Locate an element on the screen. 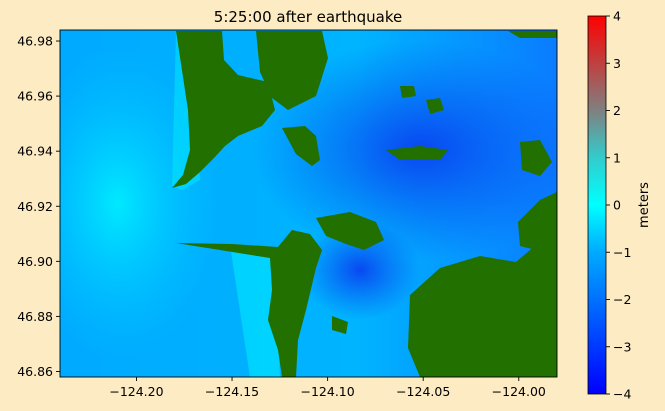 The image size is (665, 411). land-south-east is located at coordinates (482, 302).